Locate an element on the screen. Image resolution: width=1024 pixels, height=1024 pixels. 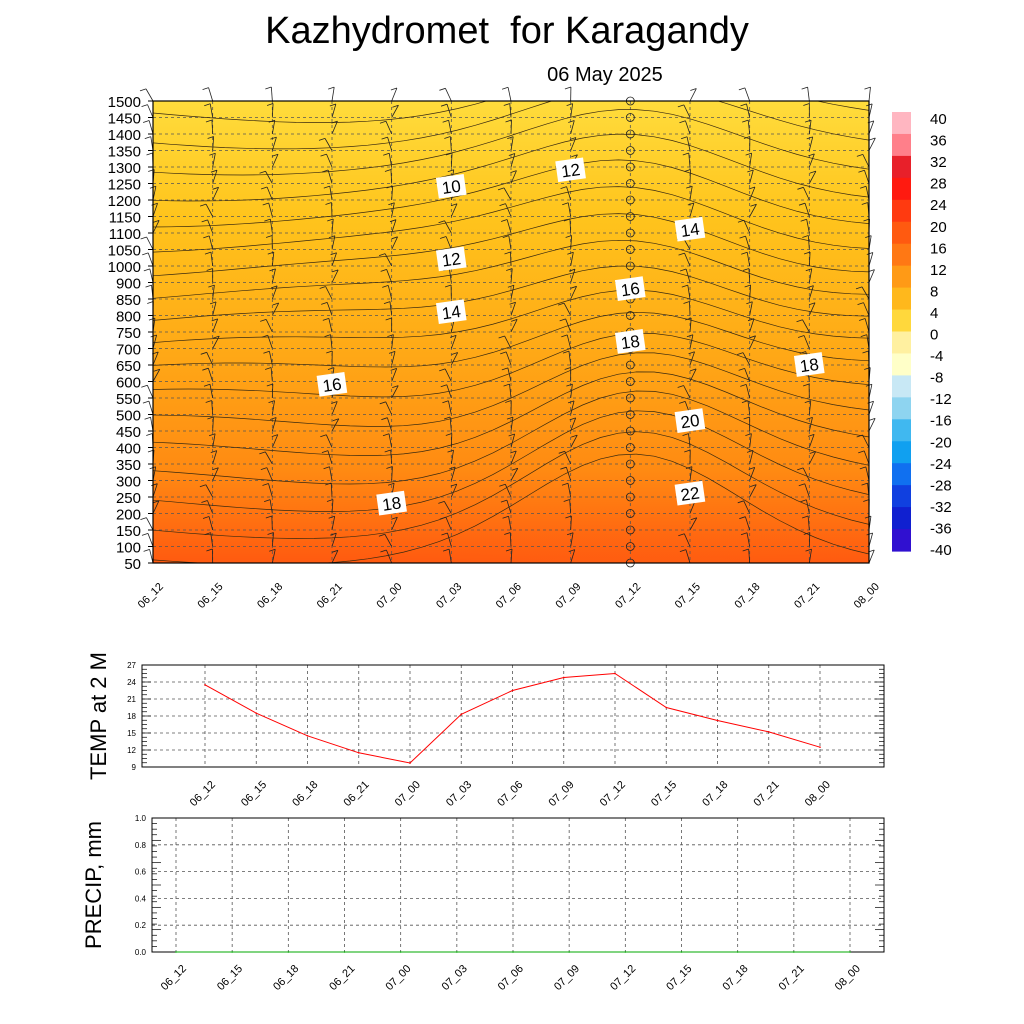
y-tick-label: 250 is located at coordinates (128, 498).